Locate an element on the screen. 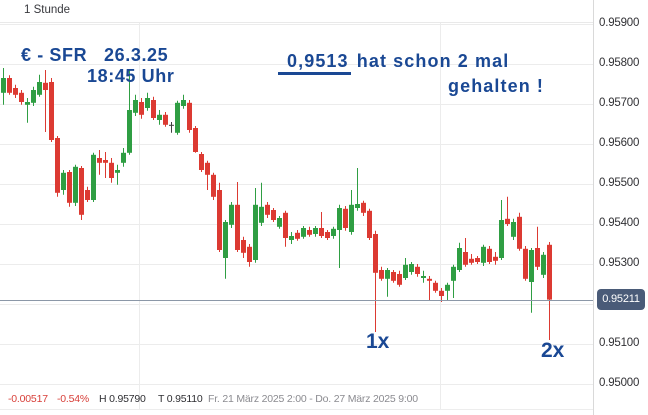 The image size is (648, 415). axis-price-label: 0.95900 is located at coordinates (619, 23).